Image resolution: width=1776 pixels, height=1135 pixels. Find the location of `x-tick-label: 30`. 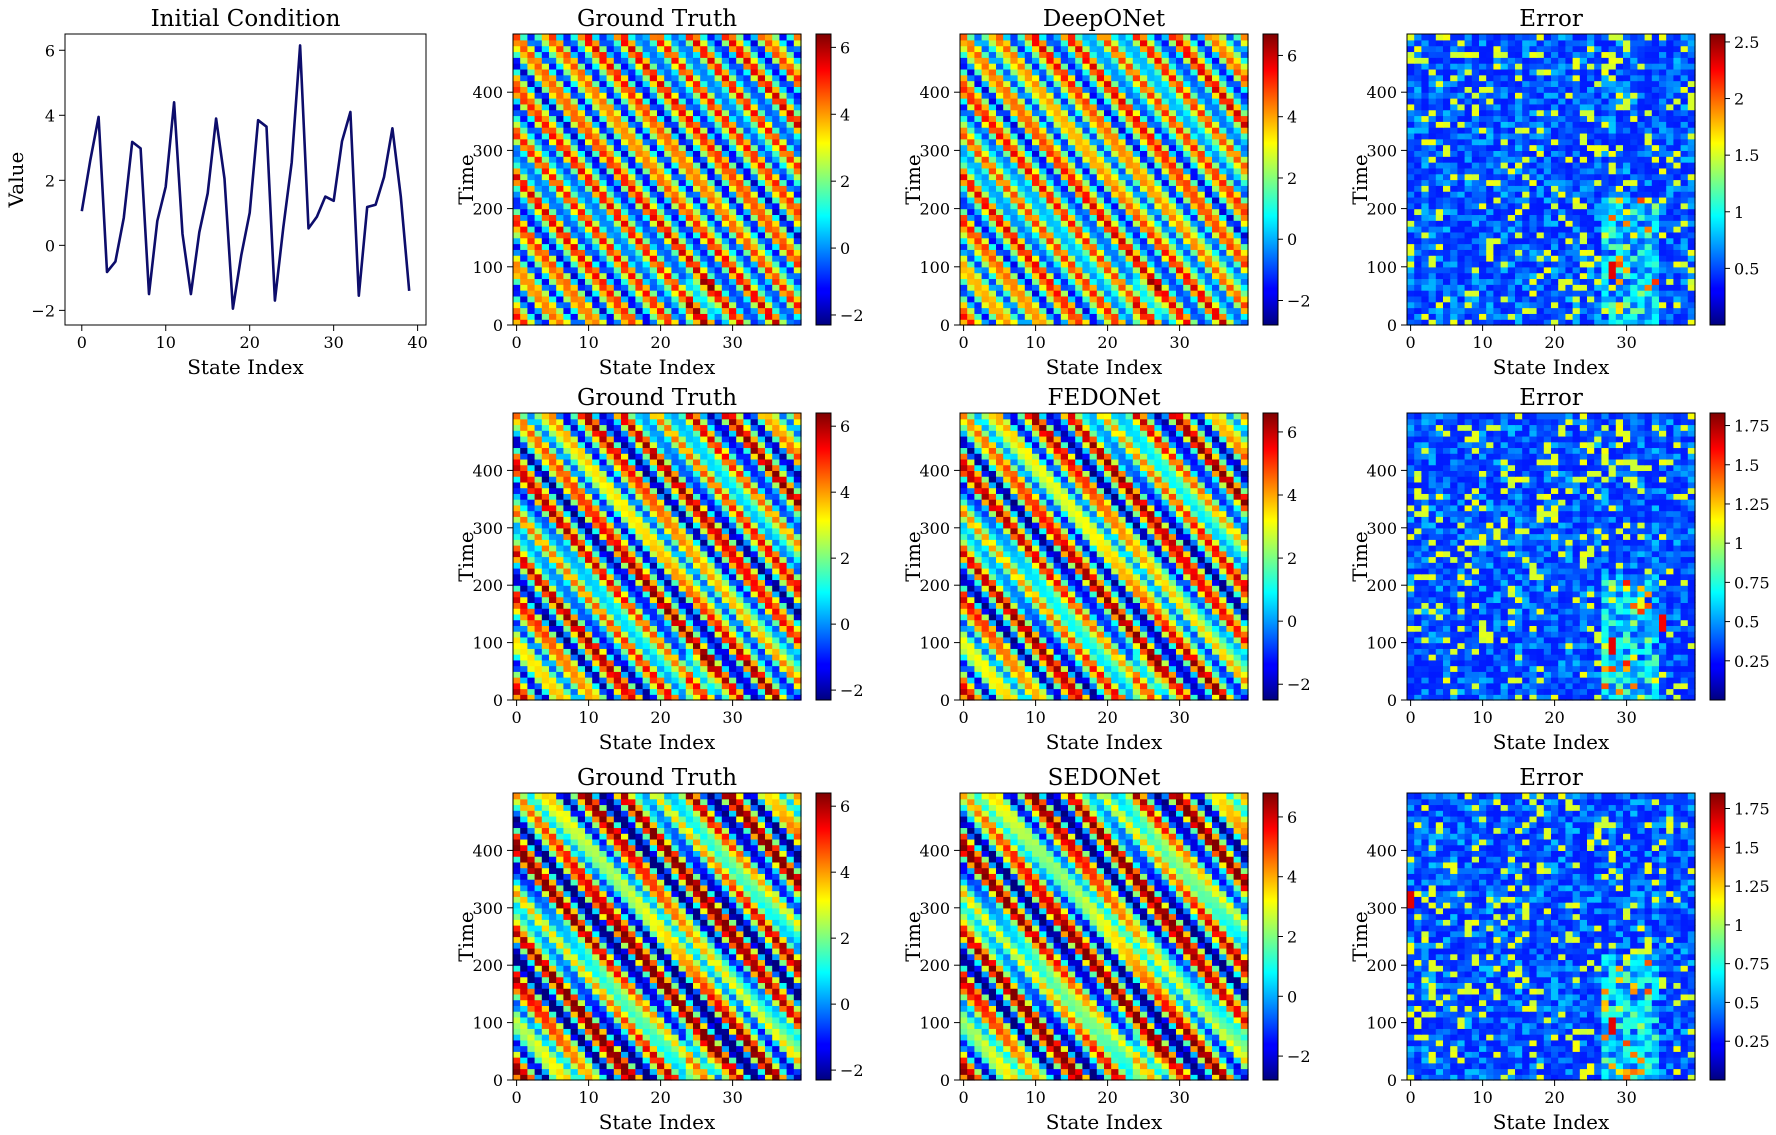

x-tick-label: 30 is located at coordinates (1179, 342).